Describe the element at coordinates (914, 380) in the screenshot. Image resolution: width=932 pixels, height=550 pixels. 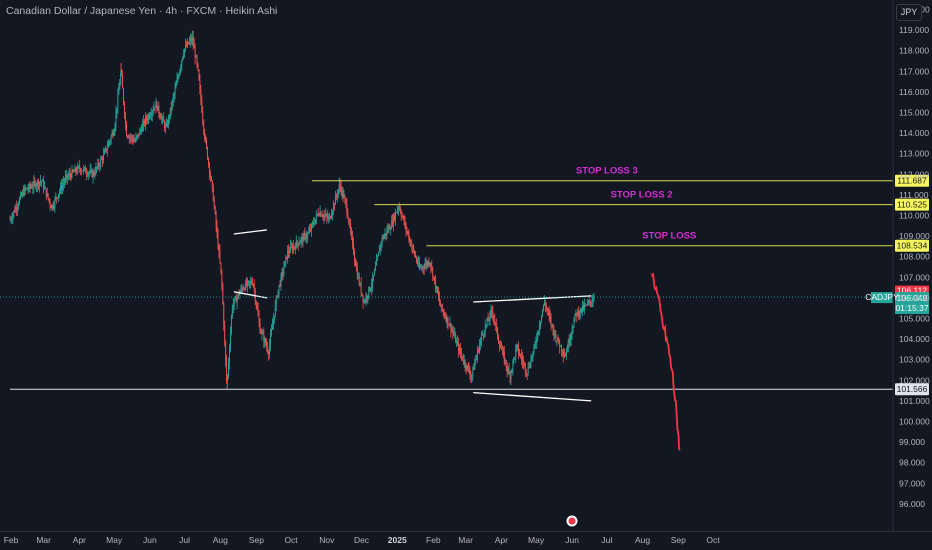
I see `price-tick-label: 102.000` at that location.